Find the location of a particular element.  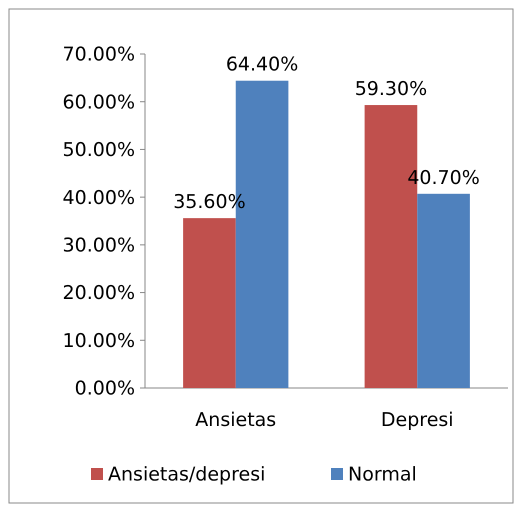

legend-label: Normal is located at coordinates (382, 475).